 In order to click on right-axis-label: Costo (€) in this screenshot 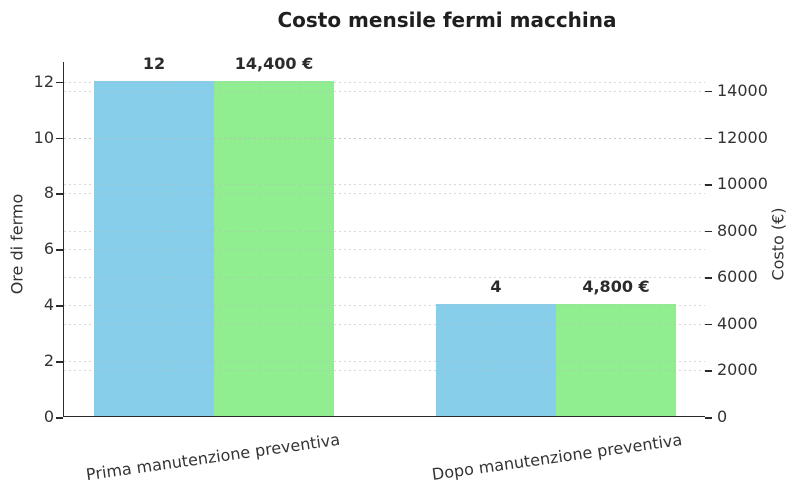, I will do `click(778, 244)`.